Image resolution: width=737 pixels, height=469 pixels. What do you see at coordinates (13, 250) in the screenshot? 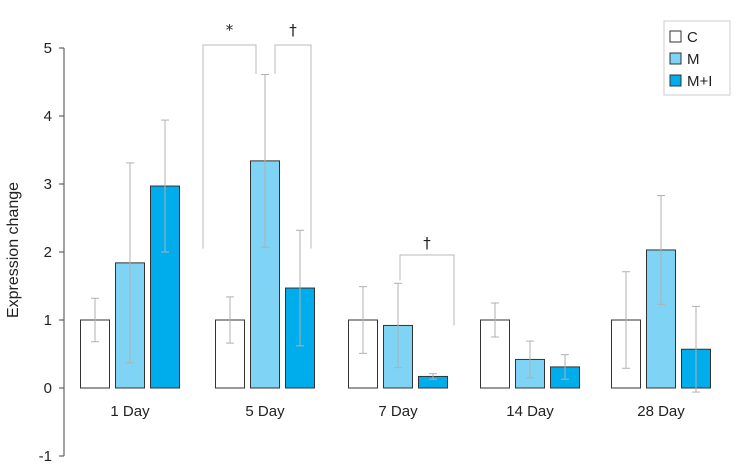
I see `y-axis-title: Expression change` at bounding box center [13, 250].